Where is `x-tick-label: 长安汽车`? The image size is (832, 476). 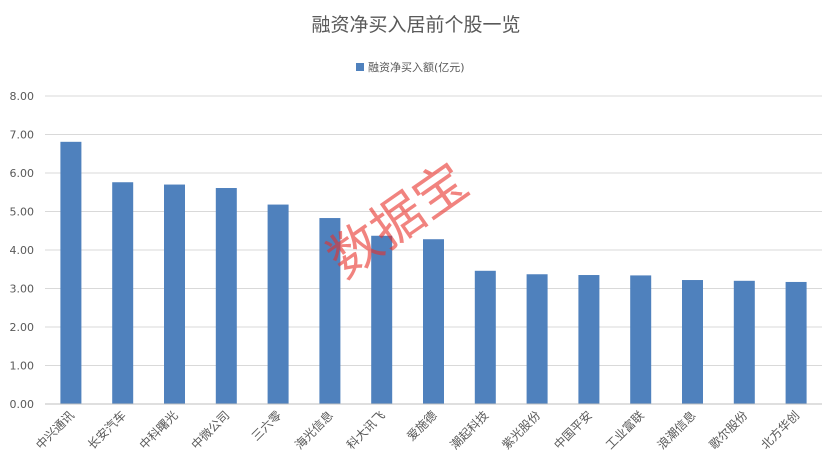
x-tick-label: 长安汽车 is located at coordinates (106, 430).